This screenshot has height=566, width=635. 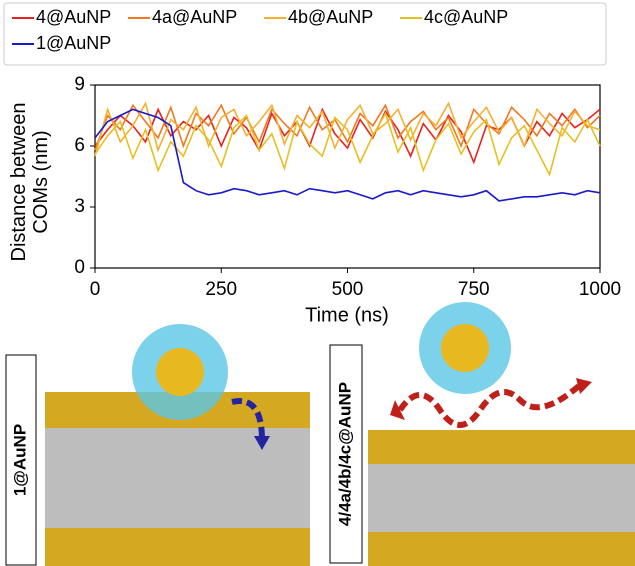 I want to click on x-tick-label: 0, so click(x=95, y=289).